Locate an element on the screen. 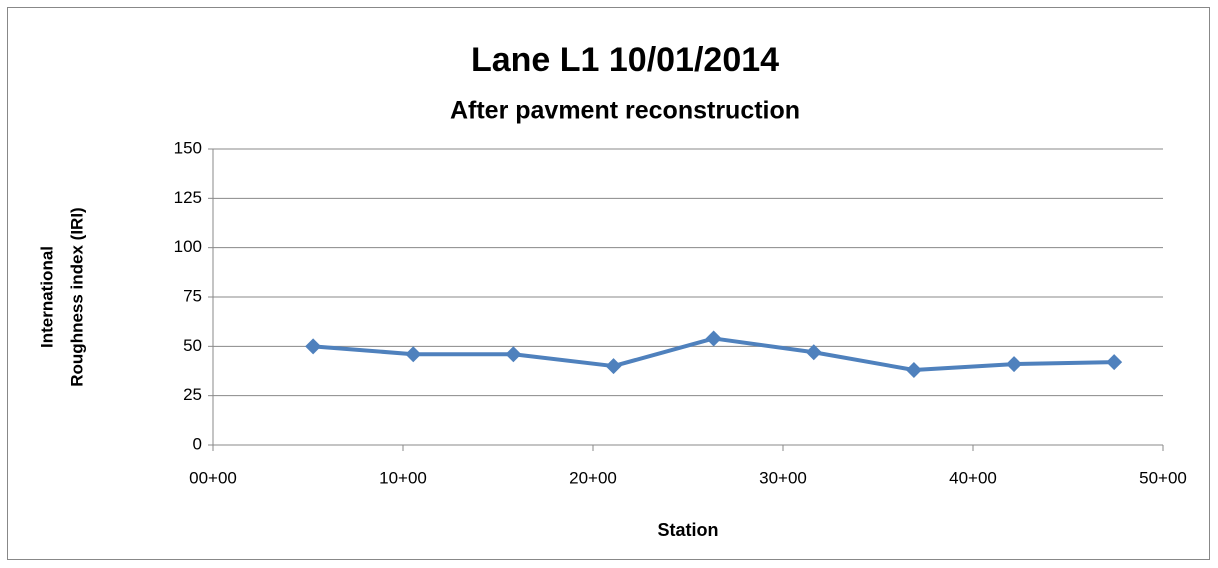 The width and height of the screenshot is (1218, 568). y-tick-label: 50 is located at coordinates (192, 345).